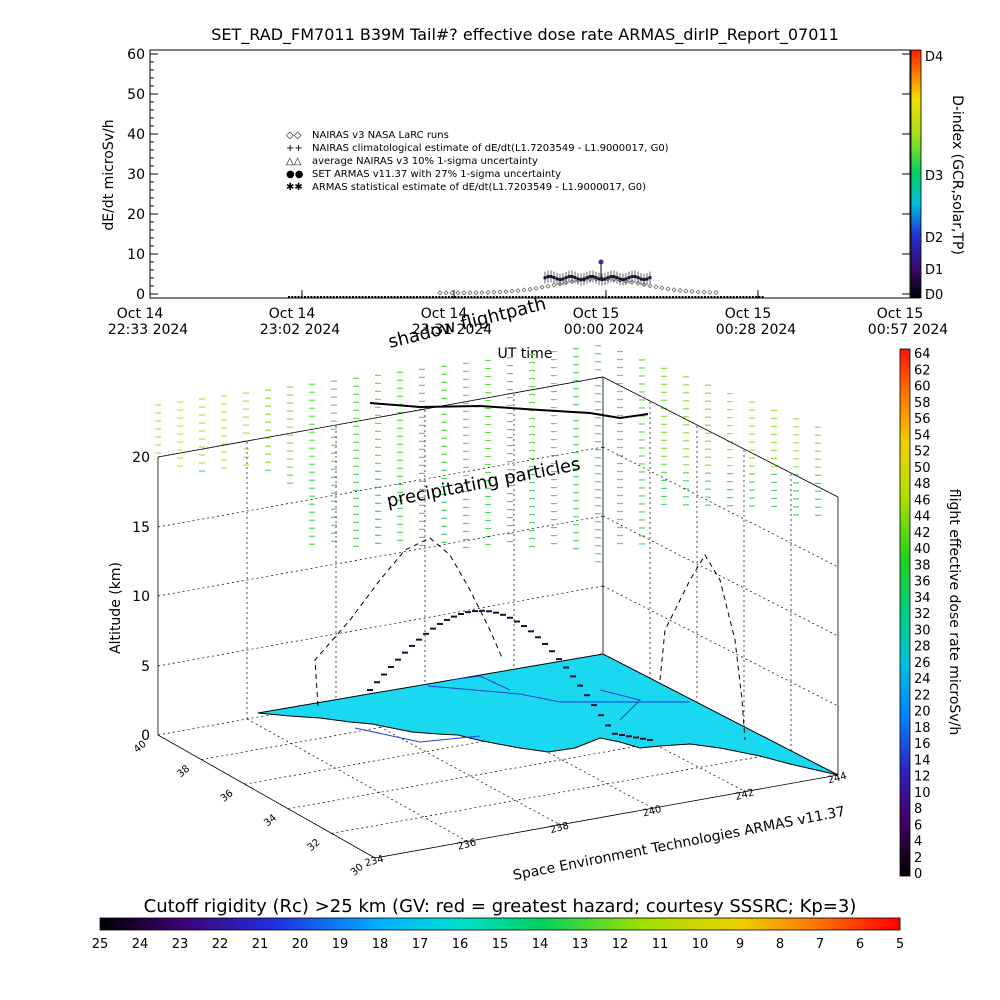 The image size is (1000, 1000). What do you see at coordinates (660, 944) in the screenshot?
I see `cutoff-tick-label: 11` at bounding box center [660, 944].